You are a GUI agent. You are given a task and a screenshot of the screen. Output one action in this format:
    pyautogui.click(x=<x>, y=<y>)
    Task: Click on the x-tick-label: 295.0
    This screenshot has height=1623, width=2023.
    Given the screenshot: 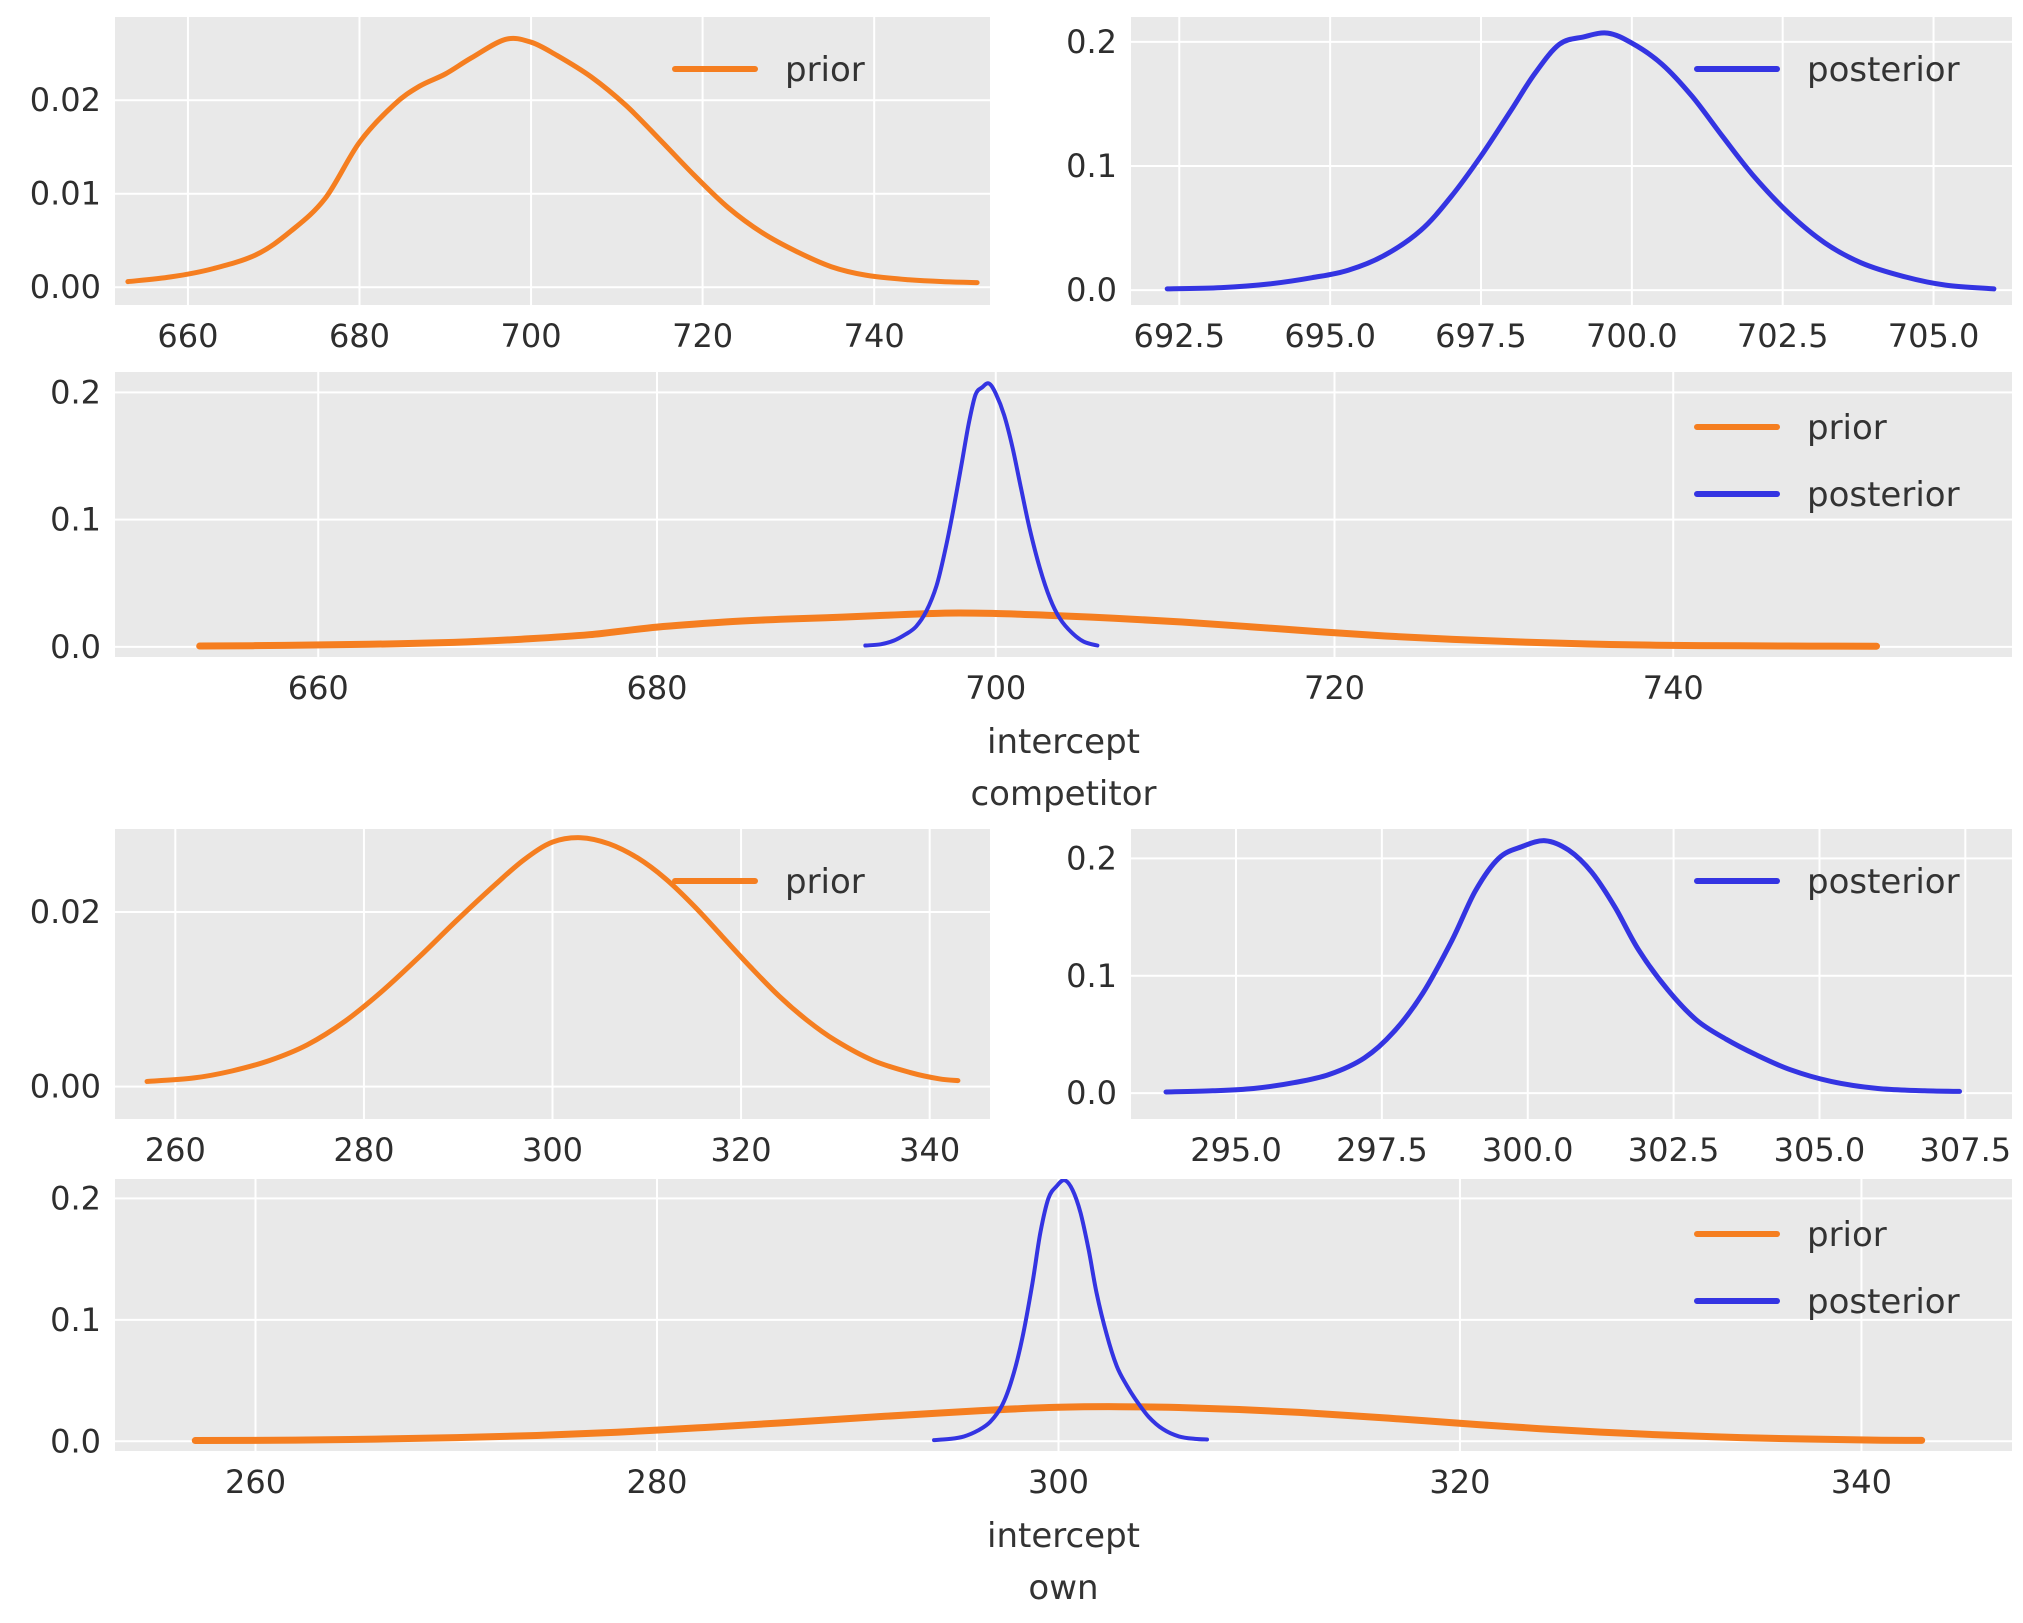 What is the action you would take?
    pyautogui.click(x=1236, y=1150)
    